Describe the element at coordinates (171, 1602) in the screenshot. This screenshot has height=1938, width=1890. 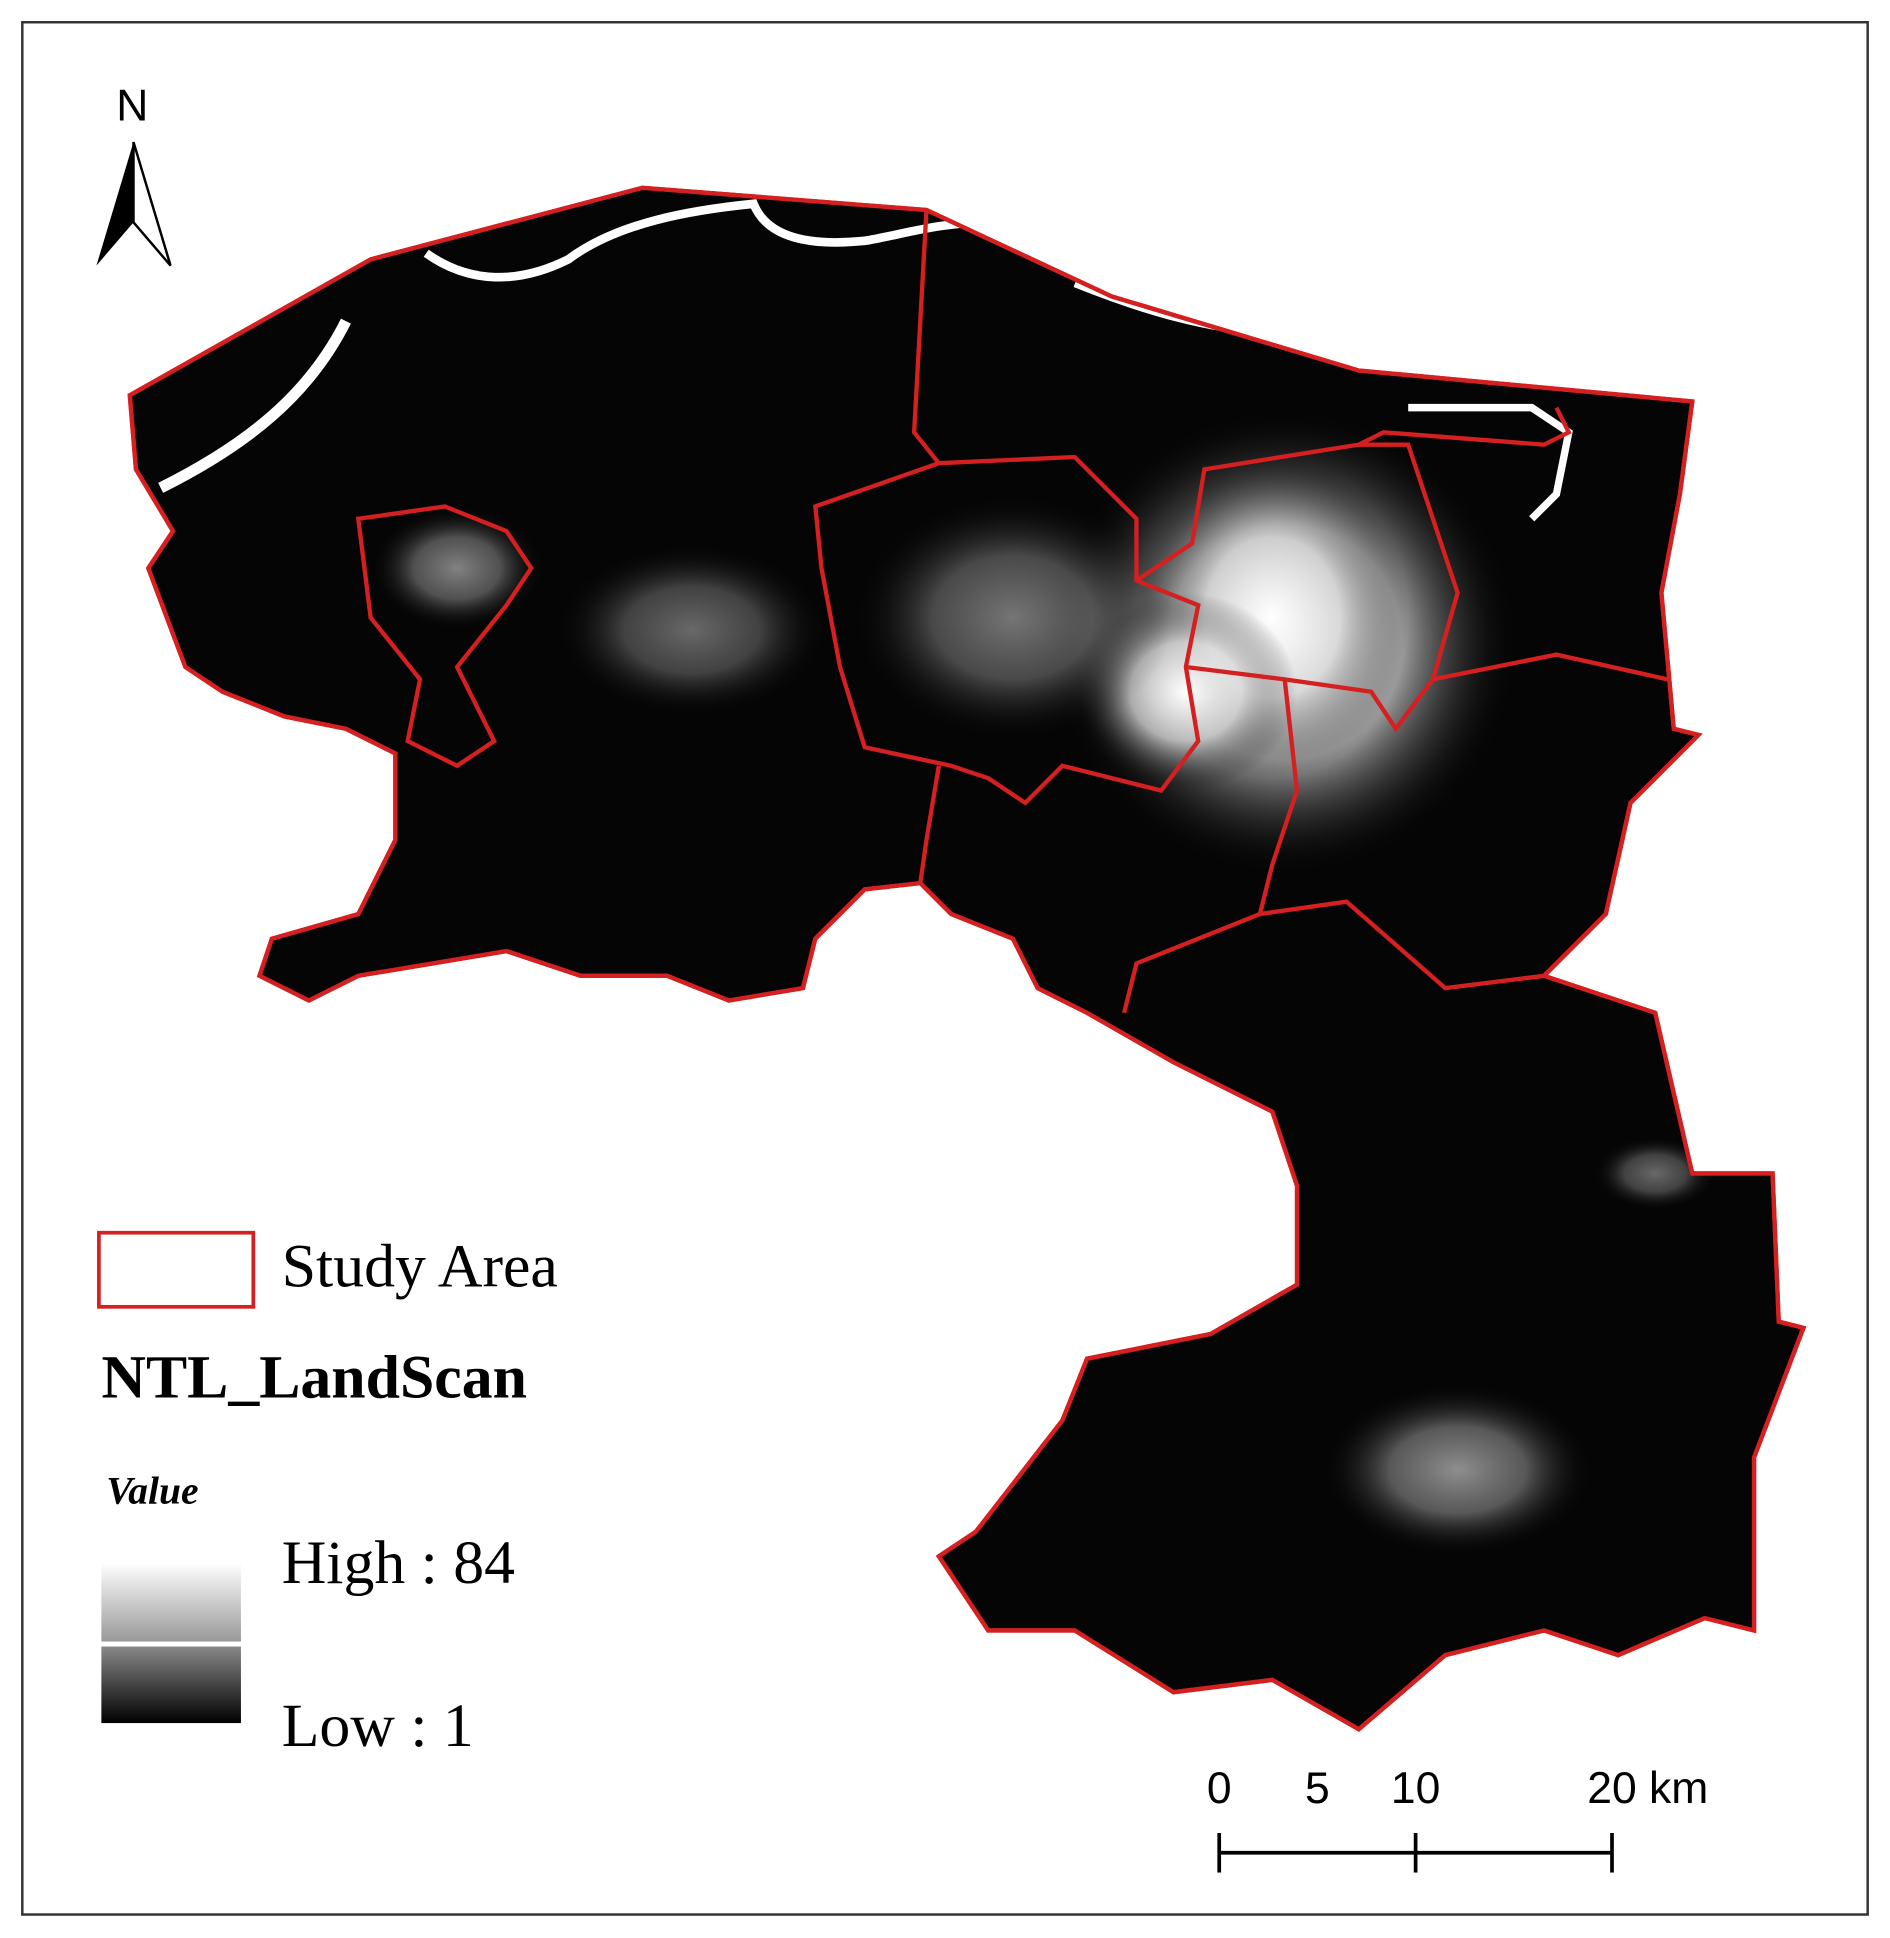
I see `ramp-high` at that location.